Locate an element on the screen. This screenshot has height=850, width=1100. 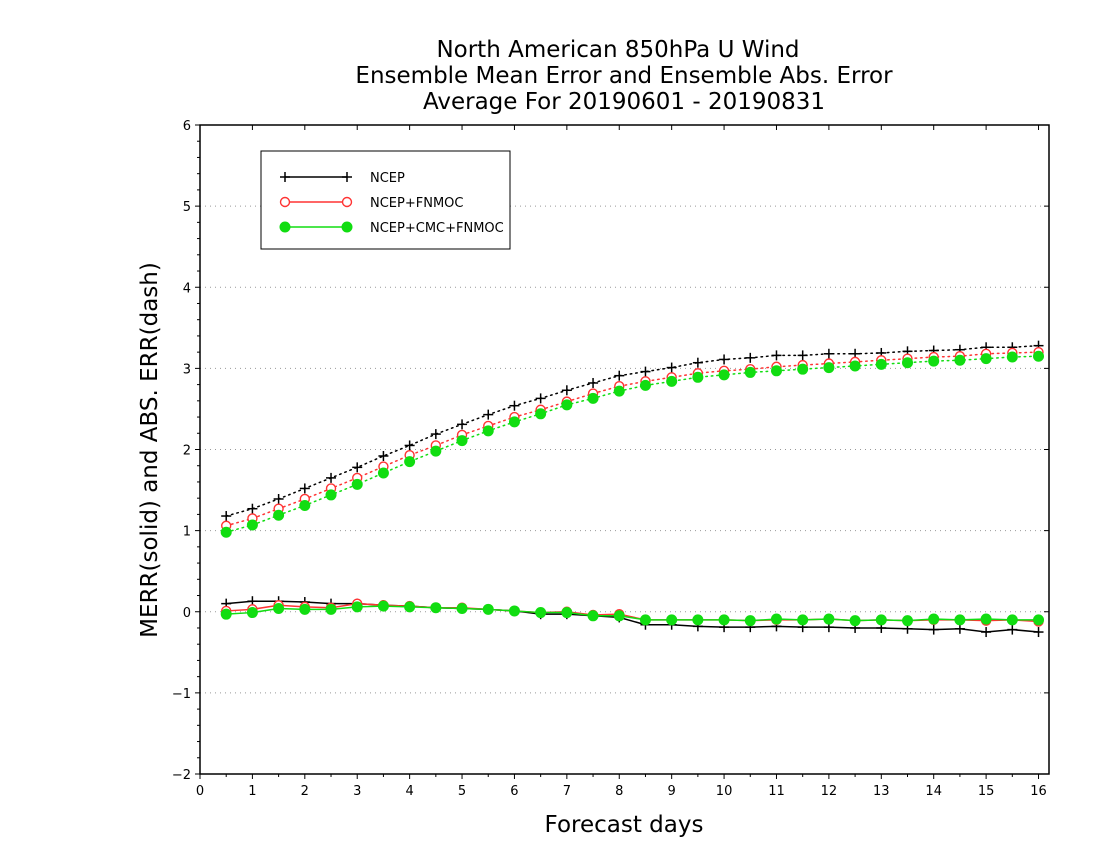
merr-line-ncep-cmc-fnmoc is located at coordinates (632, 613).